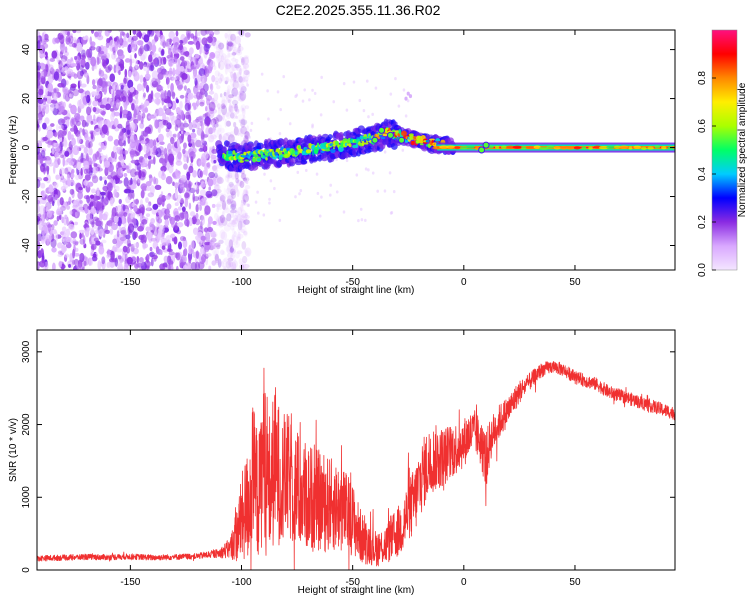 This screenshot has width=750, height=600. Describe the element at coordinates (486, 145) in the screenshot. I see `signal-feature` at that location.